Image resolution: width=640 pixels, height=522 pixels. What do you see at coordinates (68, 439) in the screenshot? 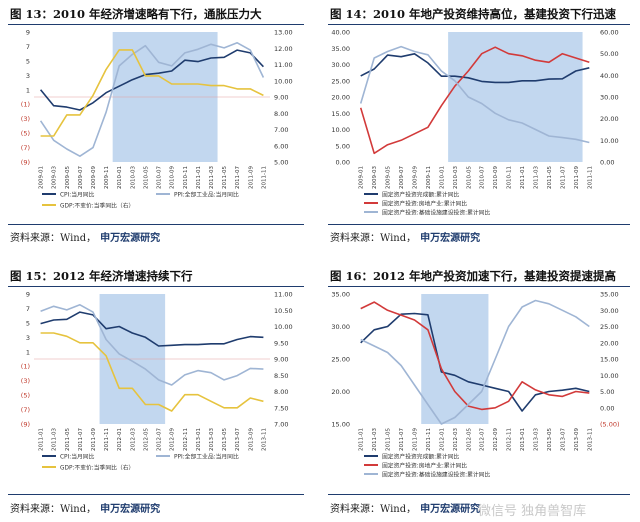
I see `x-tick-label: 2011-05` at bounding box center [68, 439].